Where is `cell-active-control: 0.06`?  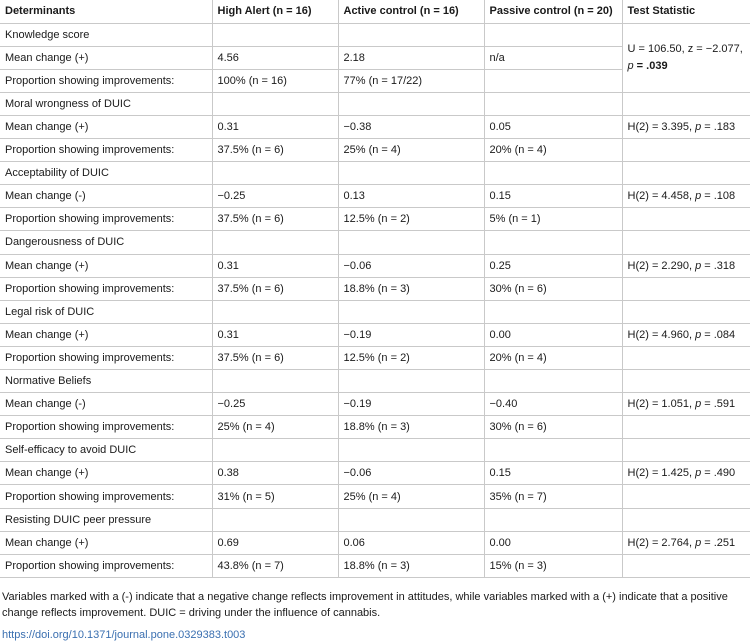 cell-active-control: 0.06 is located at coordinates (411, 542).